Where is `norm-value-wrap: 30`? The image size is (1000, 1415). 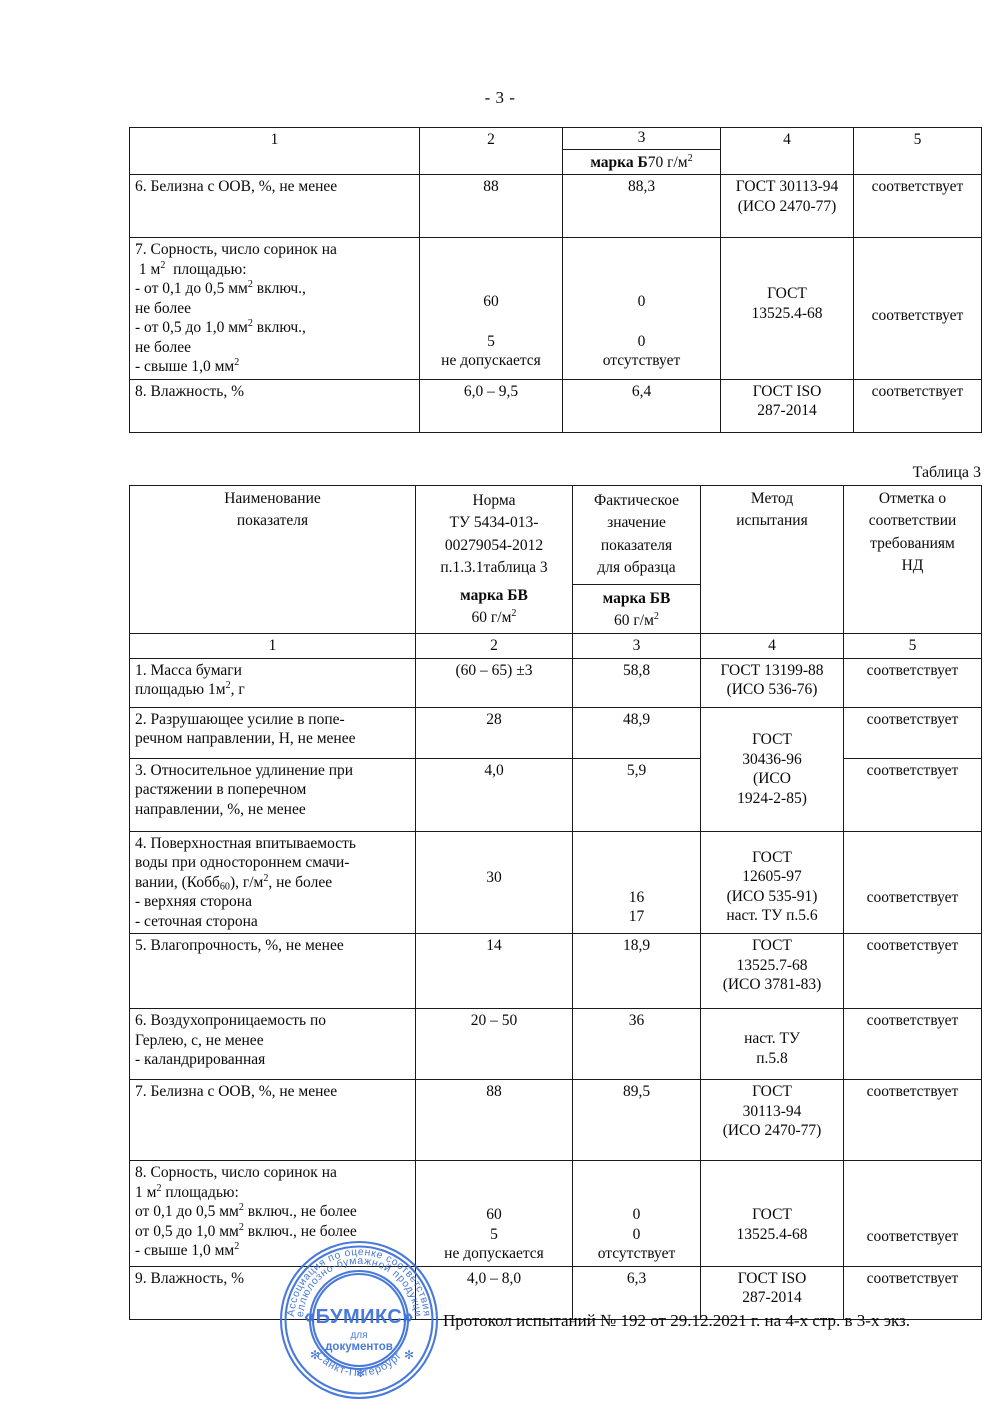 norm-value-wrap: 30 is located at coordinates (494, 882).